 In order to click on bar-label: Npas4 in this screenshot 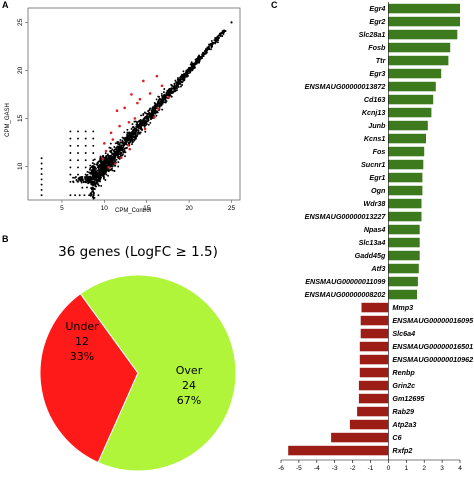, I will do `click(375, 229)`.